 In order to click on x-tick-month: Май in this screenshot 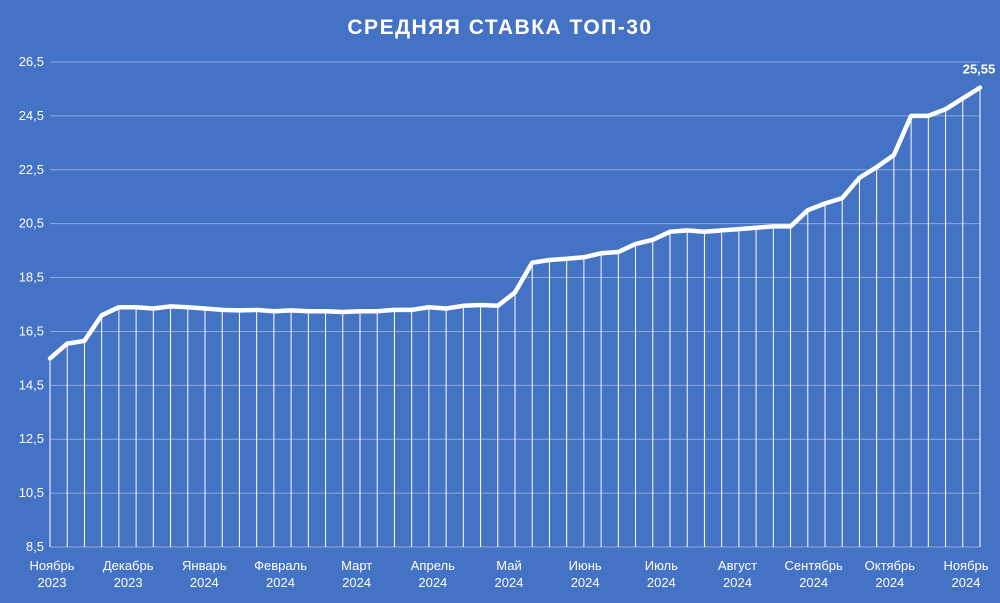, I will do `click(508, 565)`.